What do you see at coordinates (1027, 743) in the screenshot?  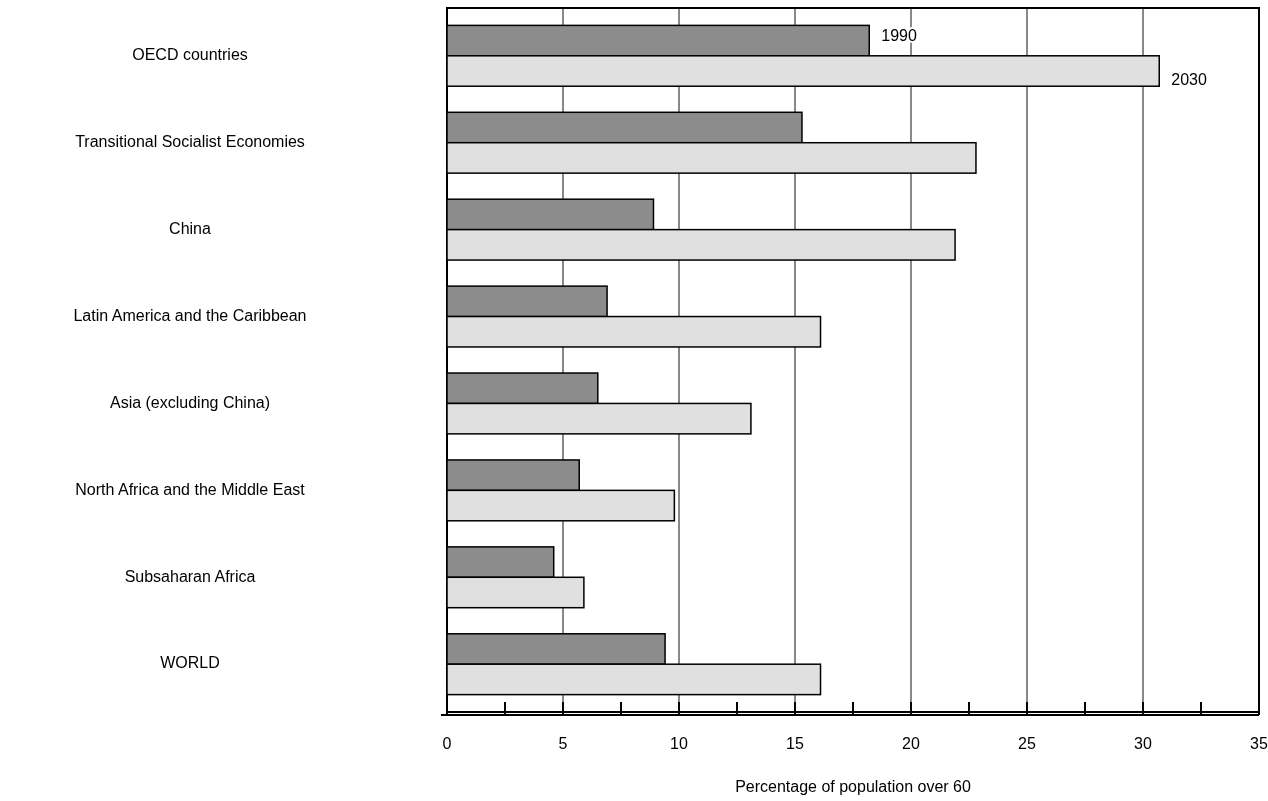 I see `x-tick-label: 25` at bounding box center [1027, 743].